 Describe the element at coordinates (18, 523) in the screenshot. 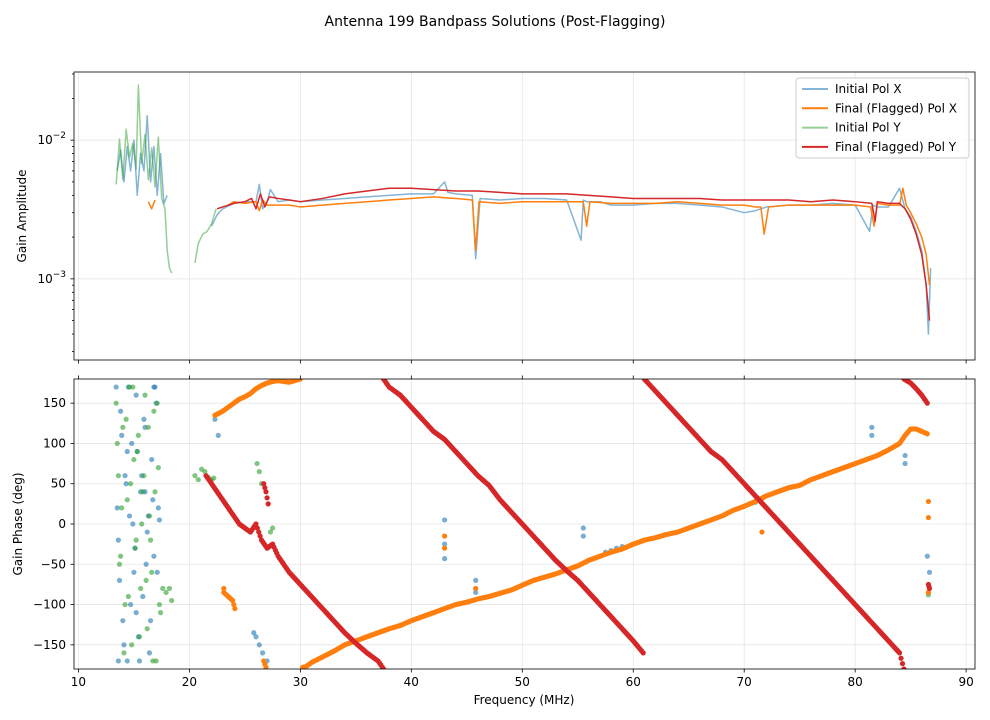

I see `phase-y-axis-label: Gain Phase (deg)` at that location.